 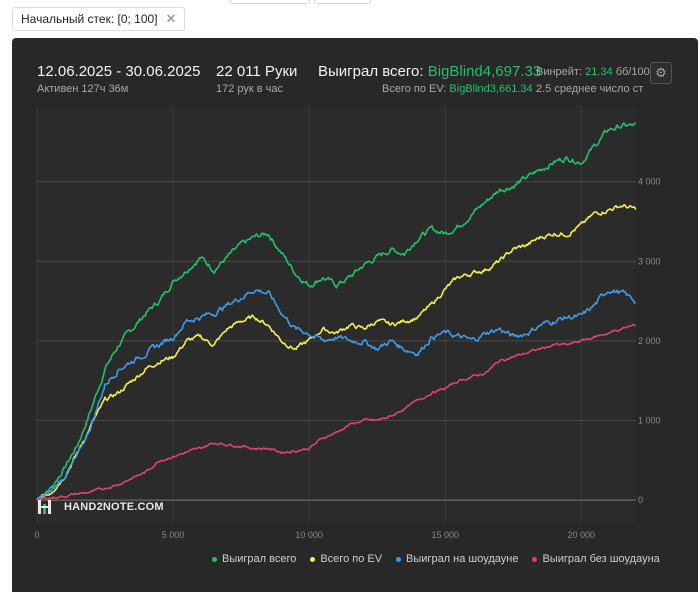 I want to click on legend-item: Выиграл на шоудауне, so click(x=457, y=559).